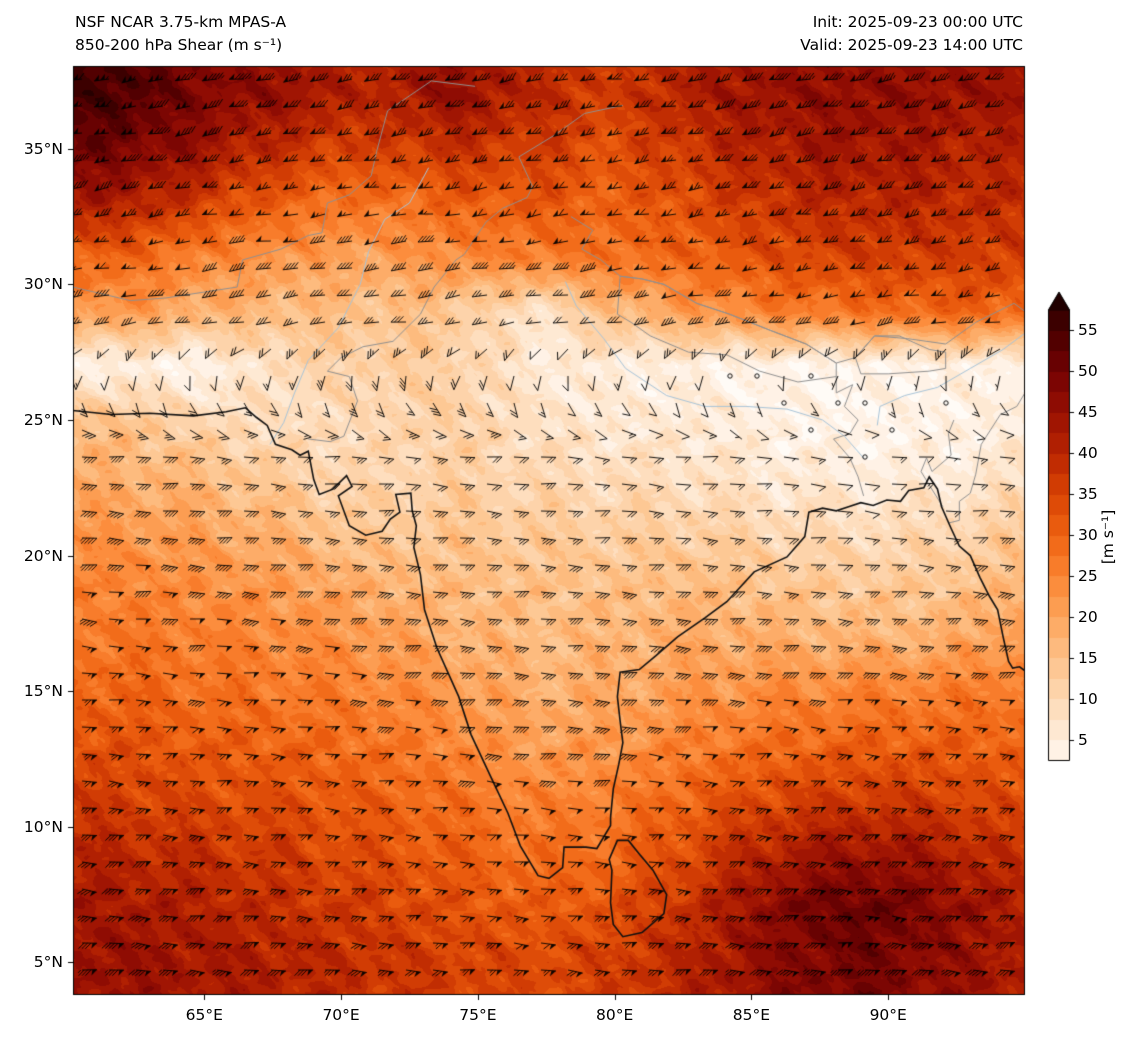 The image size is (1147, 1037). I want to click on colorbar-tick-label: 35, so click(1088, 494).